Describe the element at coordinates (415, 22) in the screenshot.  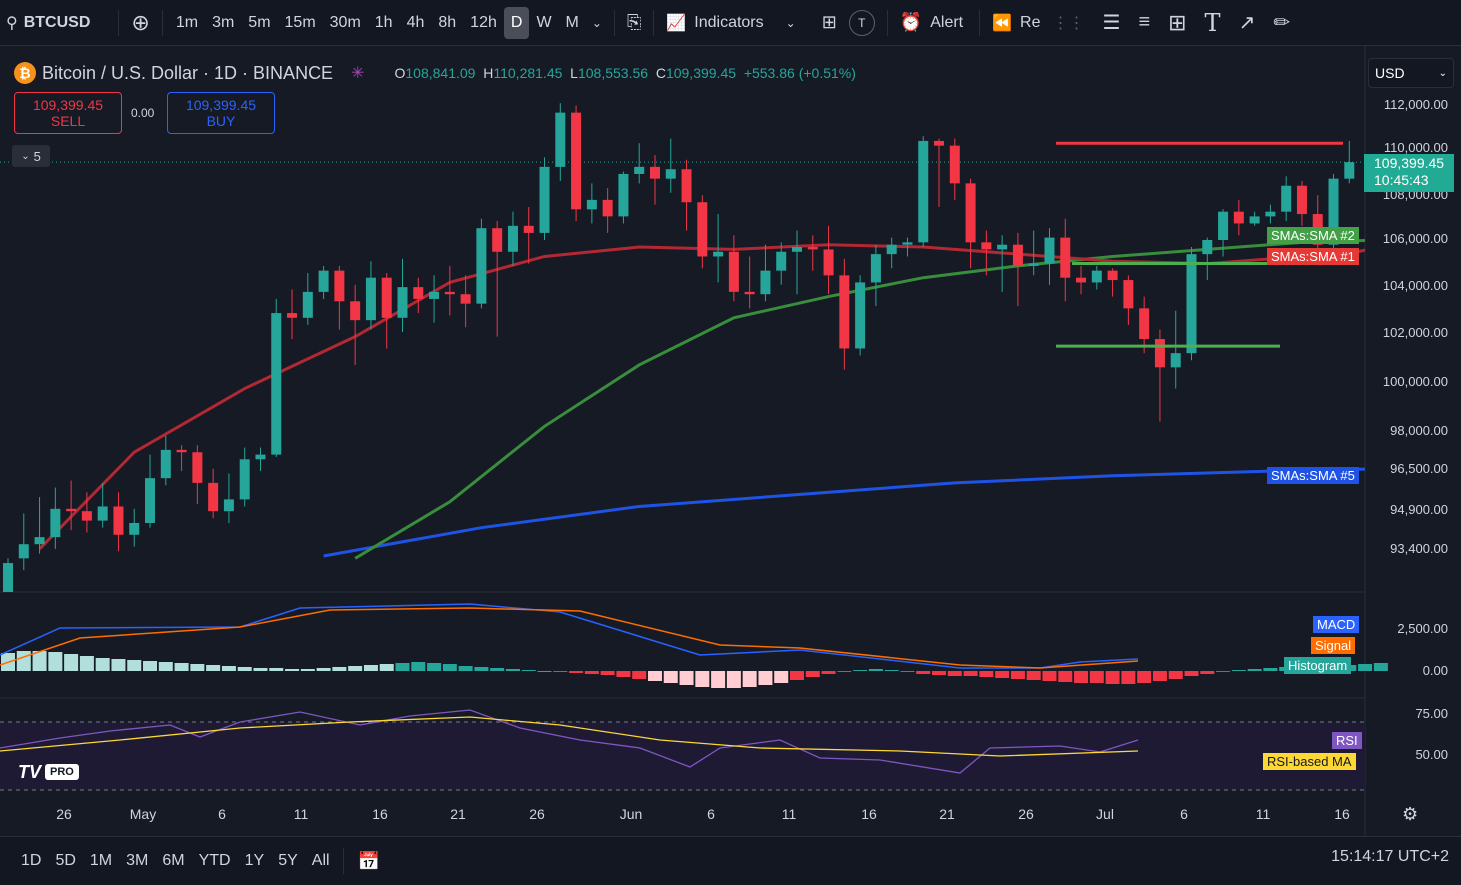
I see `timeframe-4h: 4h` at that location.